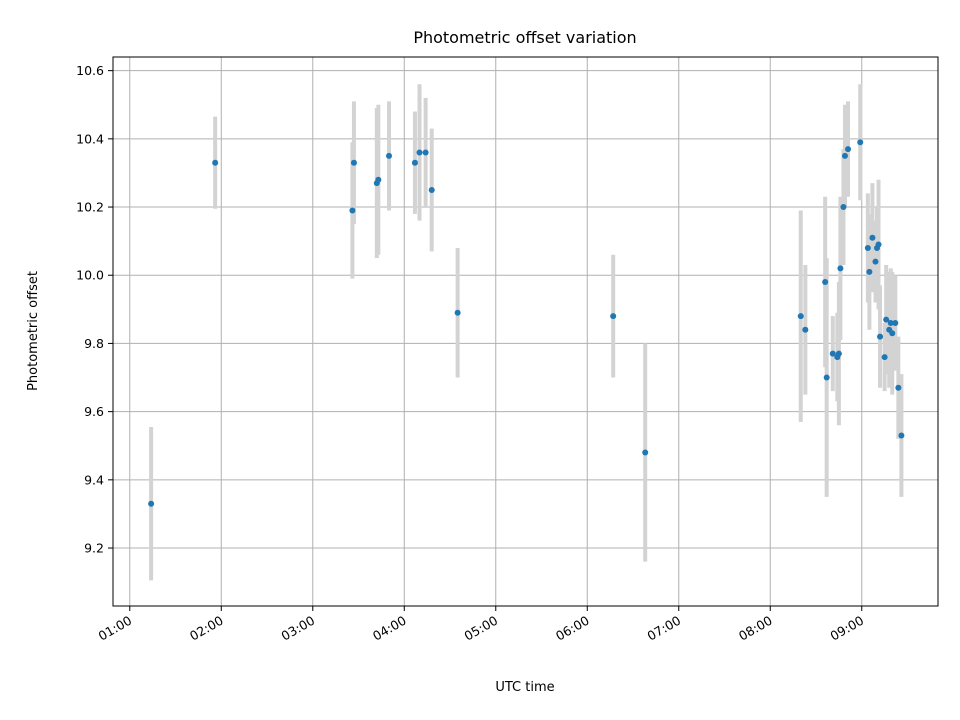 This screenshot has width=960, height=720. Describe the element at coordinates (90, 138) in the screenshot. I see `y-tick-label: 10.4` at that location.